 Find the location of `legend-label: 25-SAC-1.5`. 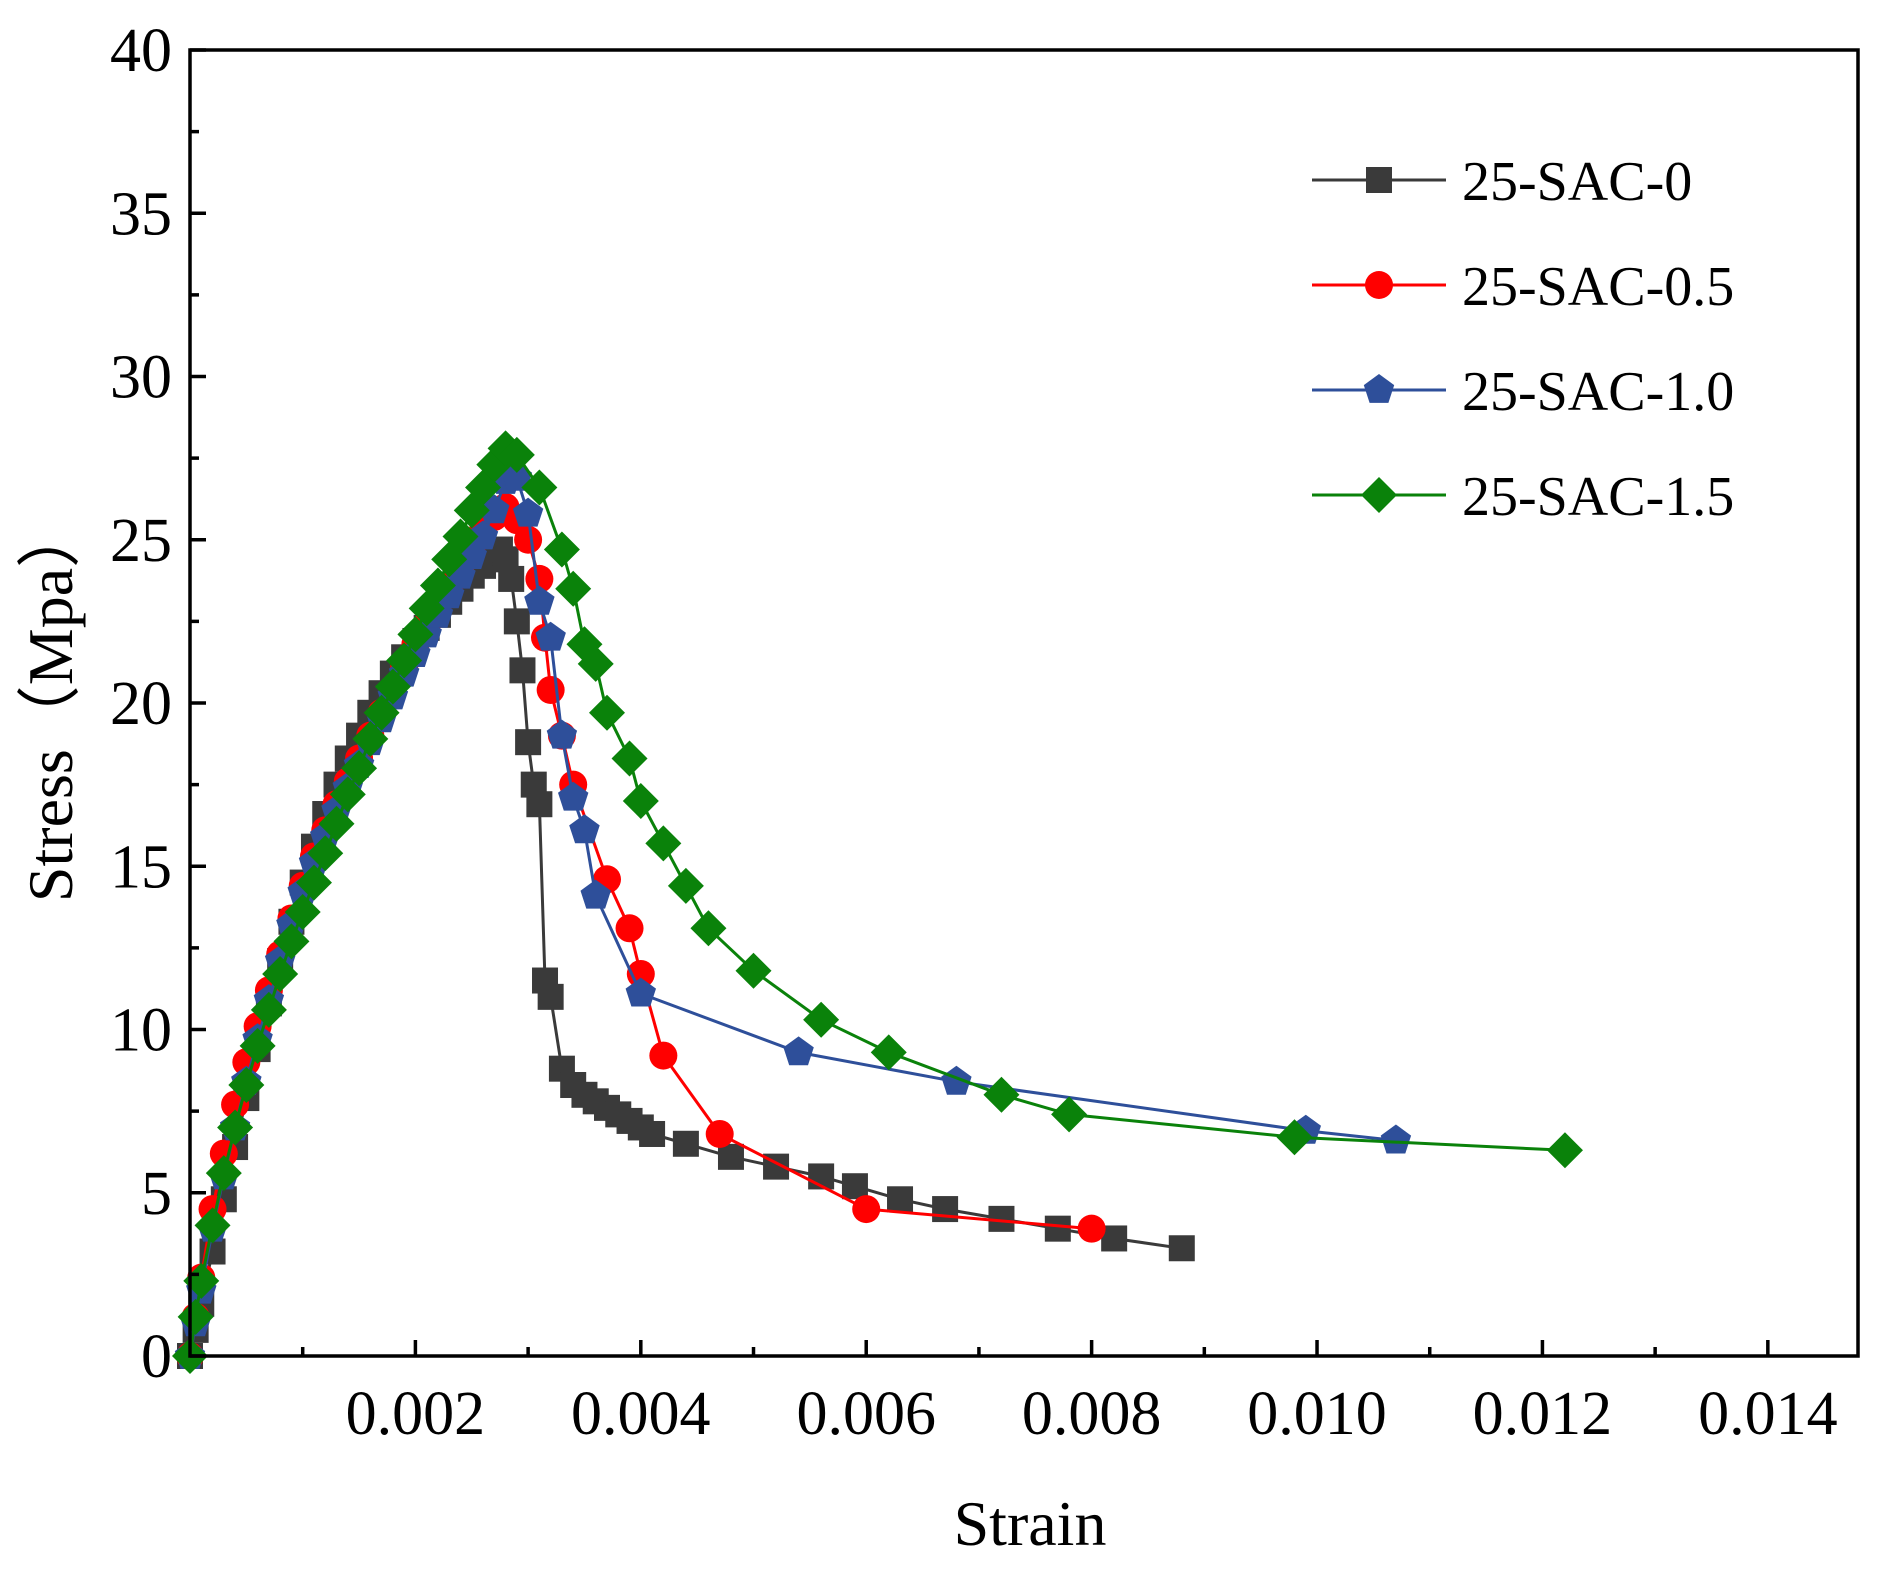

legend-label: 25-SAC-1.5 is located at coordinates (1598, 497).